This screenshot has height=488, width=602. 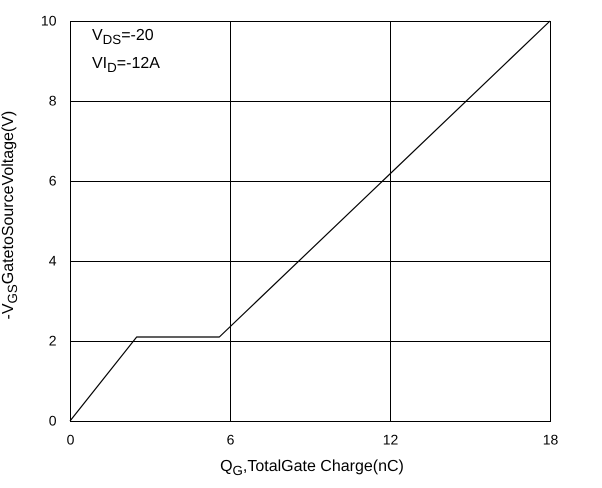 I want to click on x-axis-title: Q$_{G}$,TotalGate Charge(nC), so click(x=312, y=468).